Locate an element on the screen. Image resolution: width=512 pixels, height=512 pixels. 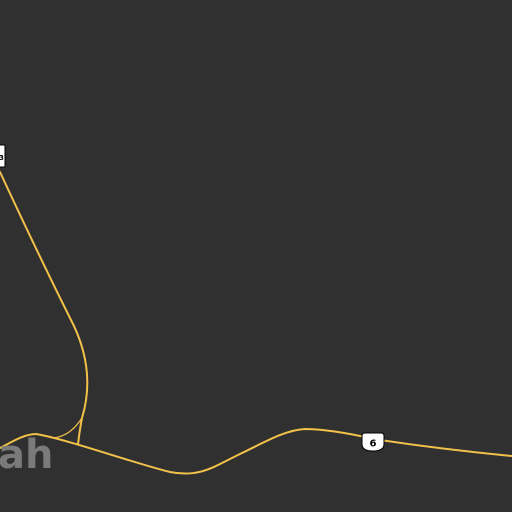
us-6-highway-road is located at coordinates (256, 451).